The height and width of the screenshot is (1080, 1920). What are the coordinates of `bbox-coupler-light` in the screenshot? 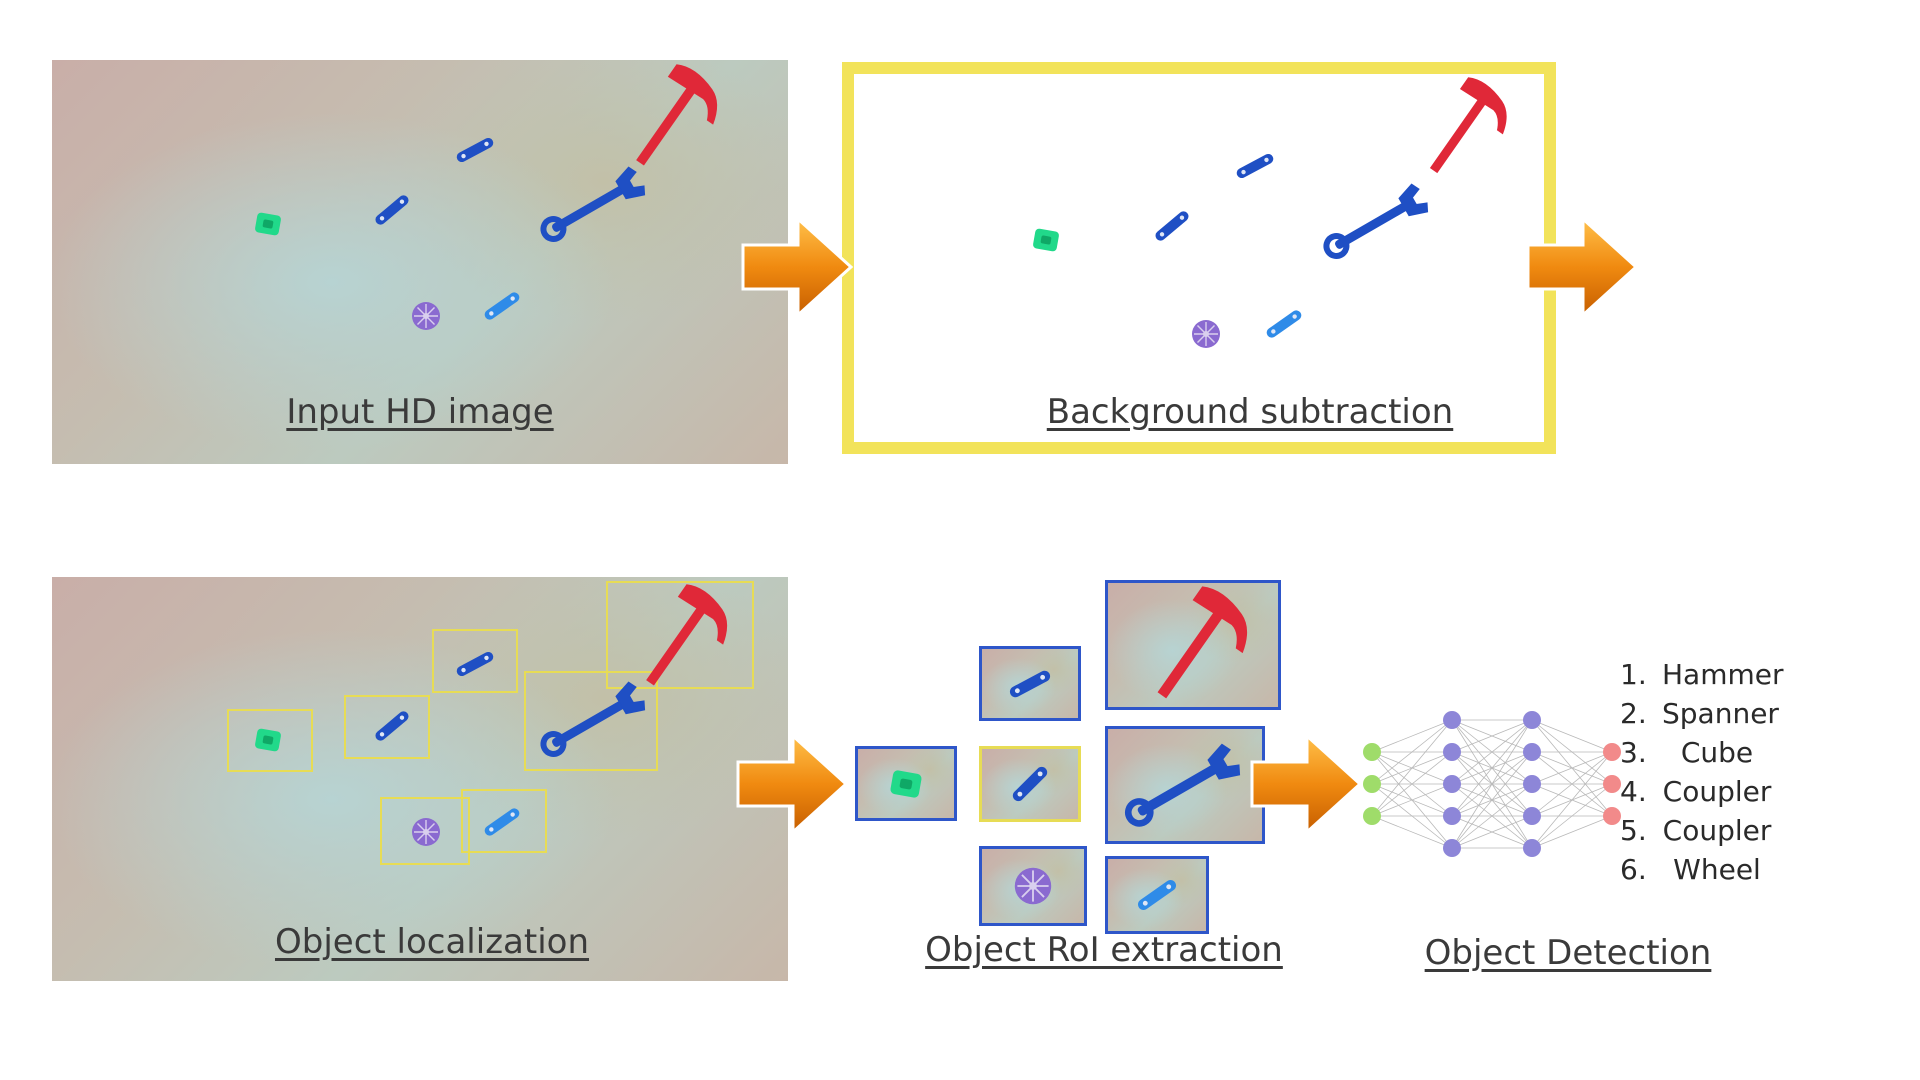 It's located at (504, 821).